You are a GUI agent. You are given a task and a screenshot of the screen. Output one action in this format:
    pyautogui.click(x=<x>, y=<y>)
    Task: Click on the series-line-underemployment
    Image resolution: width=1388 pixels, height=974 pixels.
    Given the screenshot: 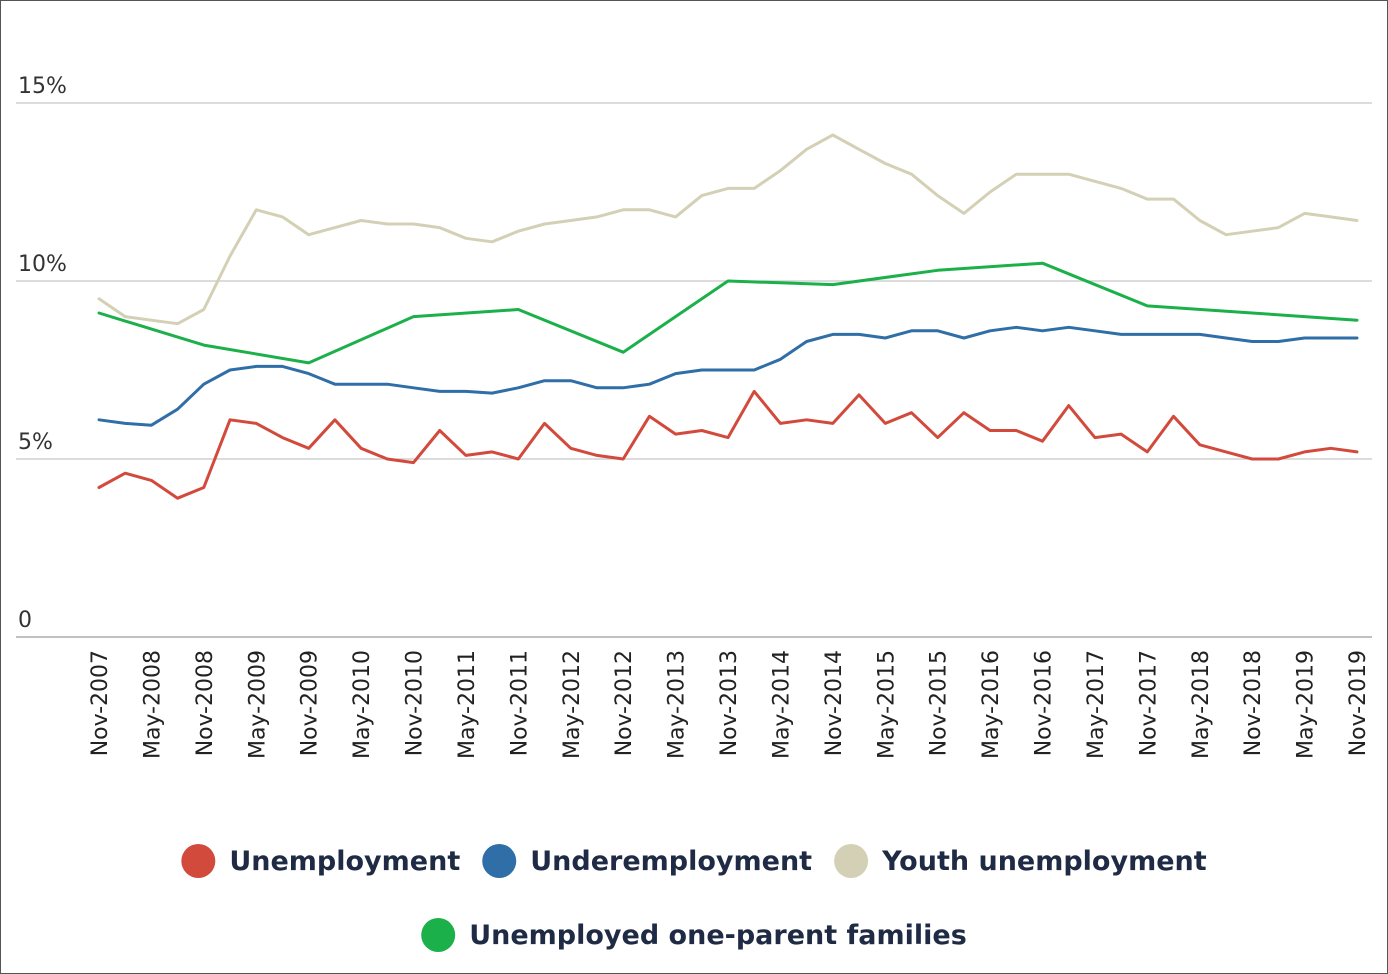 What is the action you would take?
    pyautogui.click(x=728, y=376)
    